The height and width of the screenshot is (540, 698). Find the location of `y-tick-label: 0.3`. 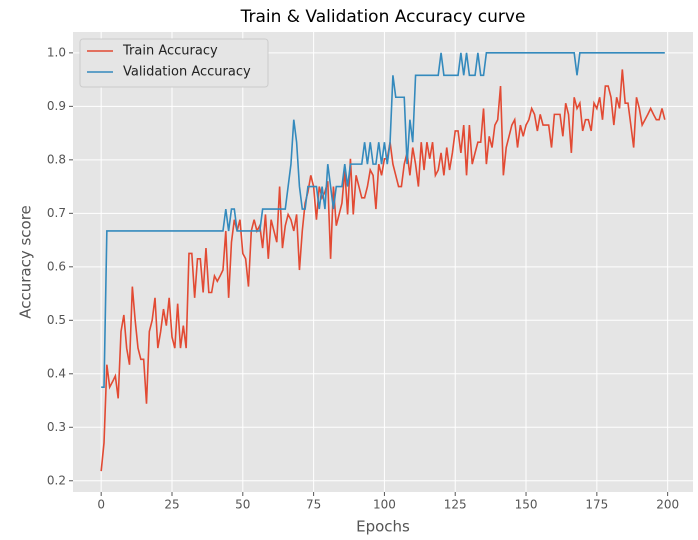

y-tick-label: 0.3 is located at coordinates (56, 427).